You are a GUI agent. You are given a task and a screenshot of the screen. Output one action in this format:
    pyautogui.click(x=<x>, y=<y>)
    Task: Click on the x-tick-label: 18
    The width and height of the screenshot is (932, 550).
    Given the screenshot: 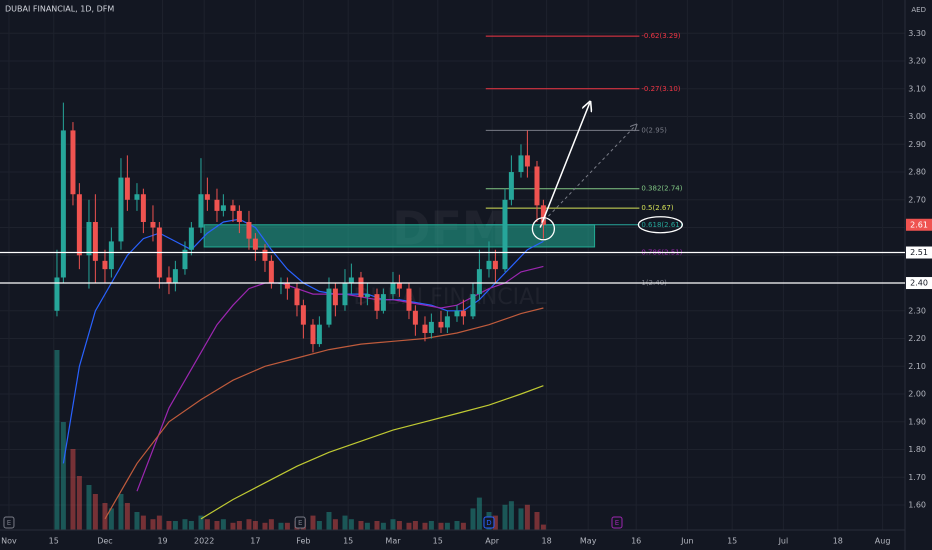 What is the action you would take?
    pyautogui.click(x=838, y=541)
    